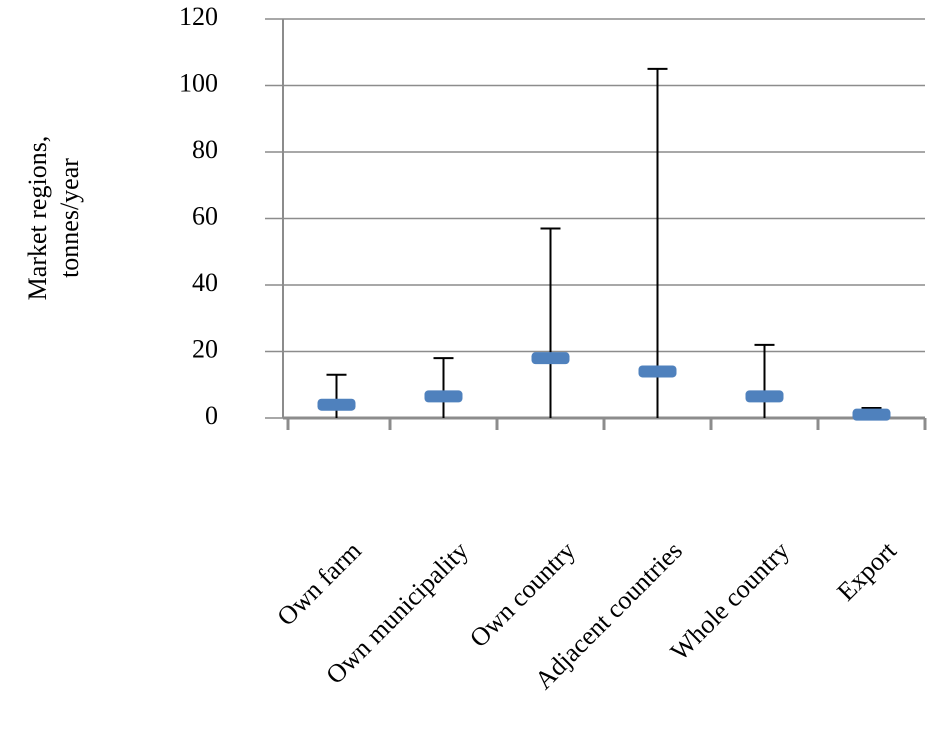  Describe the element at coordinates (205, 282) in the screenshot. I see `y-tick-label: 40` at that location.